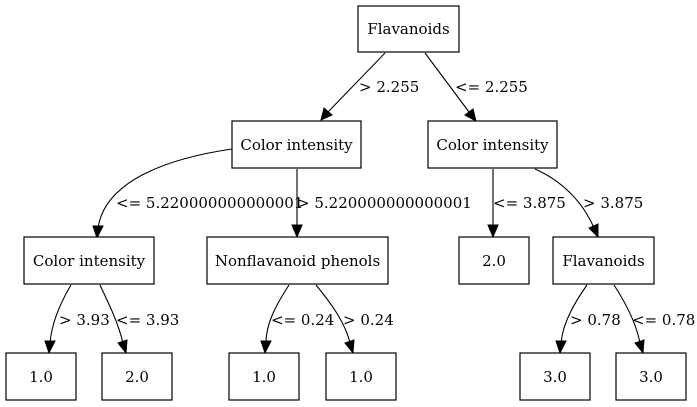 This screenshot has width=697, height=407. I want to click on leaf-label-lrl: 1.0, so click(264, 377).